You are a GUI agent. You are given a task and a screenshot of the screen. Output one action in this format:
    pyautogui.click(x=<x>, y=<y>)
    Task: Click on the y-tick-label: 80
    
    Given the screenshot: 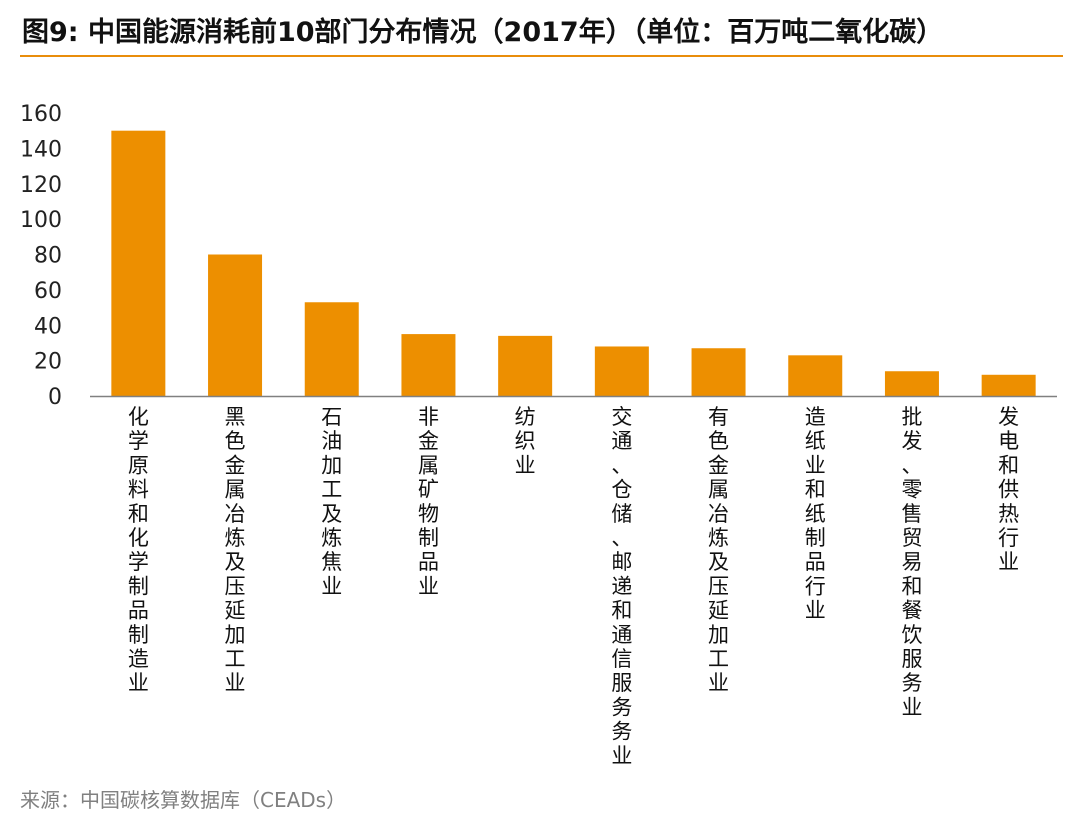 What is the action you would take?
    pyautogui.click(x=48, y=256)
    